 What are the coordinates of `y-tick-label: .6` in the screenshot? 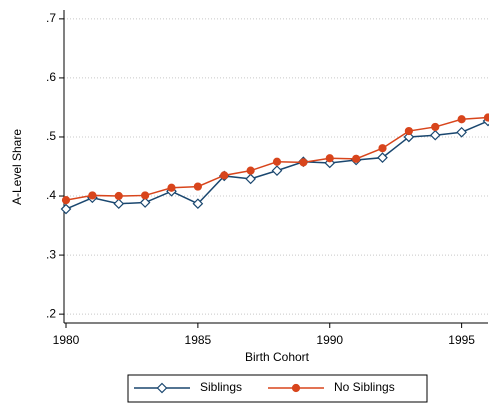 It's located at (51, 77).